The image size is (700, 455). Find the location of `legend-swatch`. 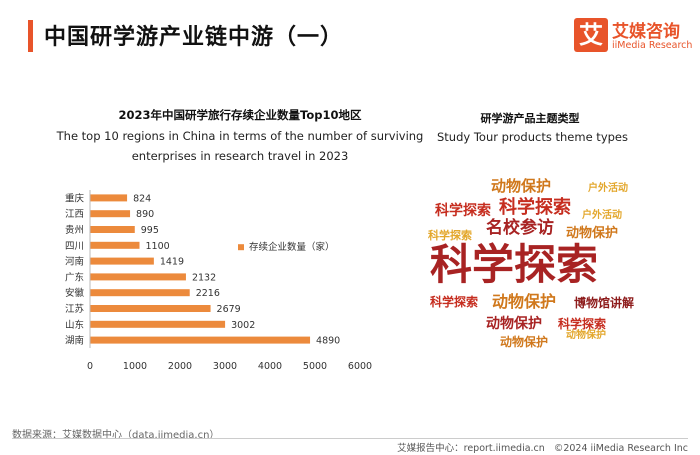

legend-swatch is located at coordinates (241, 247).